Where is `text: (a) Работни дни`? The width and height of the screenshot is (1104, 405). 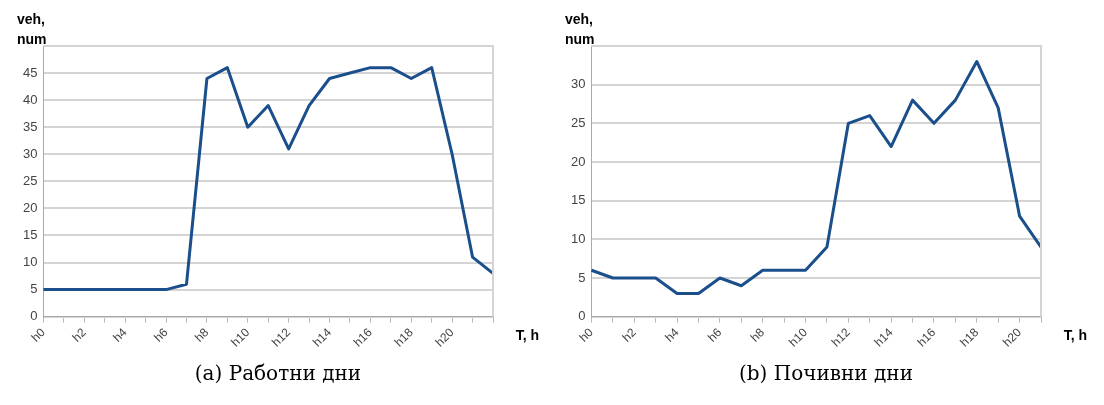 text: (a) Работни дни is located at coordinates (278, 373).